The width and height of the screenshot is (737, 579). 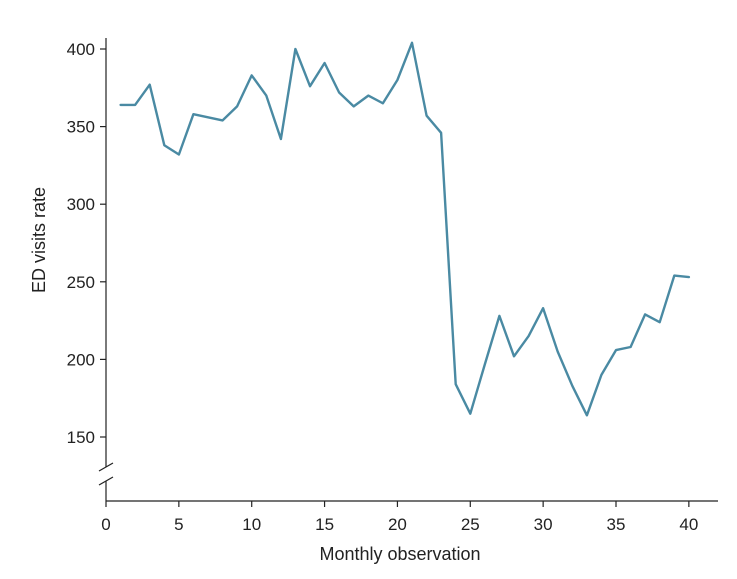 I want to click on y-tick-label: 300, so click(x=81, y=204).